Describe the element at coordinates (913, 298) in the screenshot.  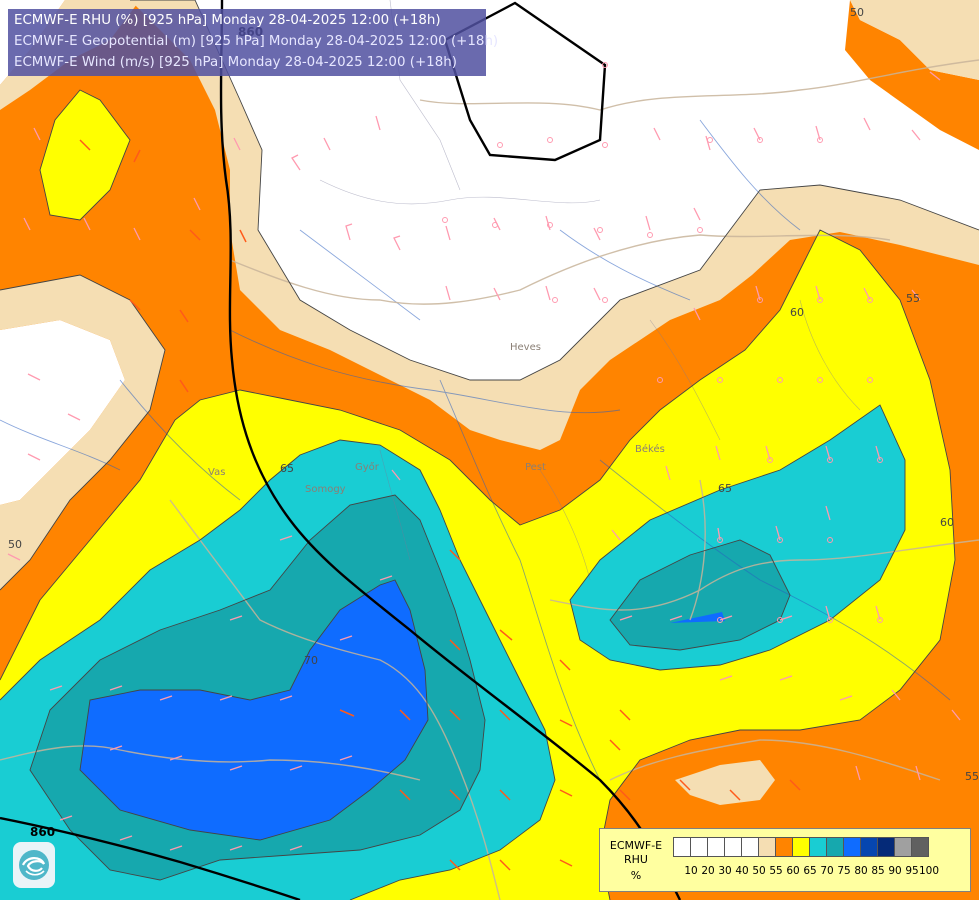
I see `contour-label-55-right: 55` at that location.